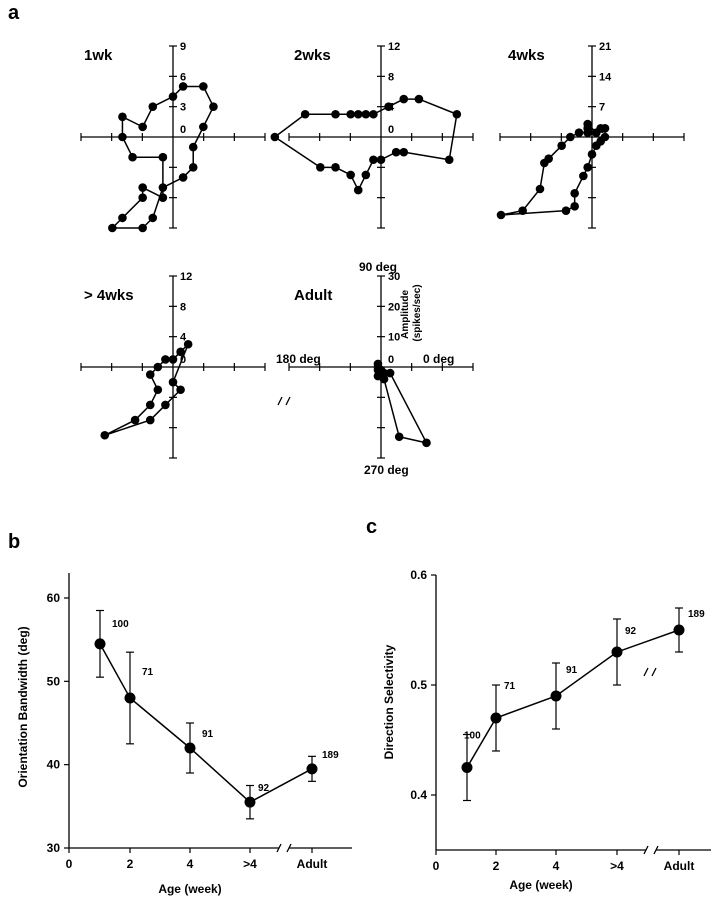 This screenshot has width=711, height=899. I want to click on angle-label-270: 270 deg, so click(386, 470).